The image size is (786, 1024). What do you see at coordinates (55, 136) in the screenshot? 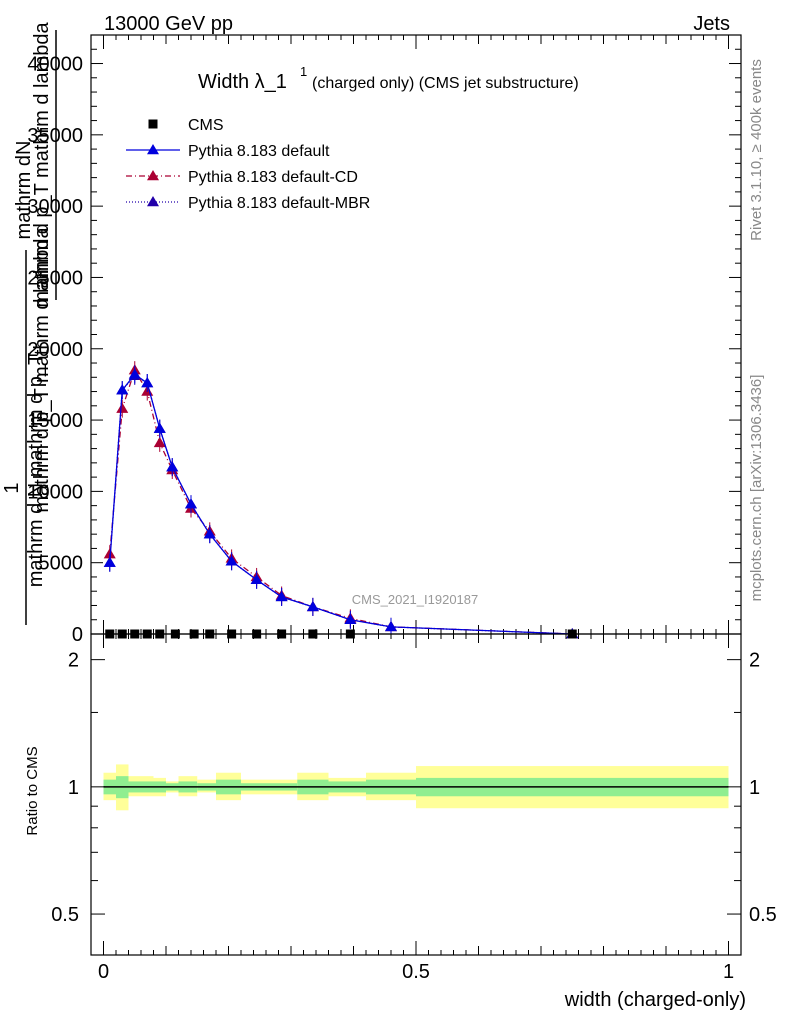
I see `y-tick-label: 35000` at bounding box center [55, 136].